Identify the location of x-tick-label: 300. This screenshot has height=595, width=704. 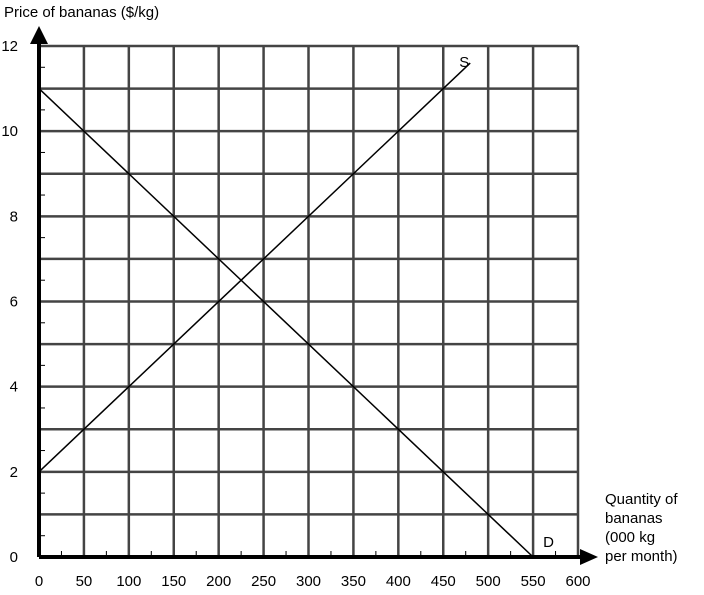
(308, 581).